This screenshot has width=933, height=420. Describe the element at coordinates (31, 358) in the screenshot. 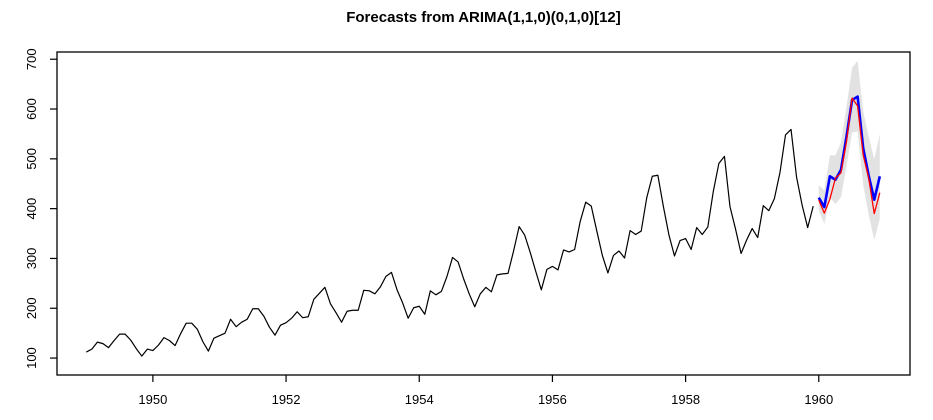

I see `y-tick-label: 100` at that location.